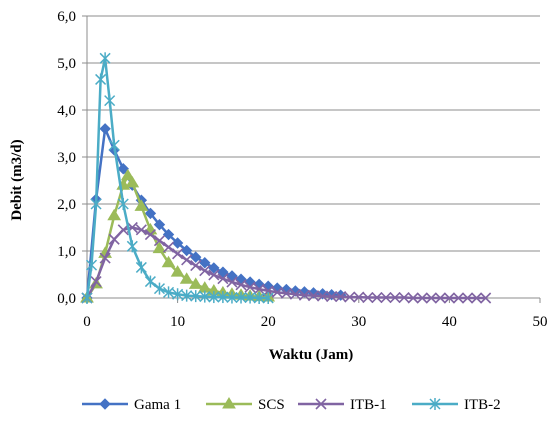 The width and height of the screenshot is (552, 423). I want to click on legend-item-gama-1: Gama 1, so click(131, 405).